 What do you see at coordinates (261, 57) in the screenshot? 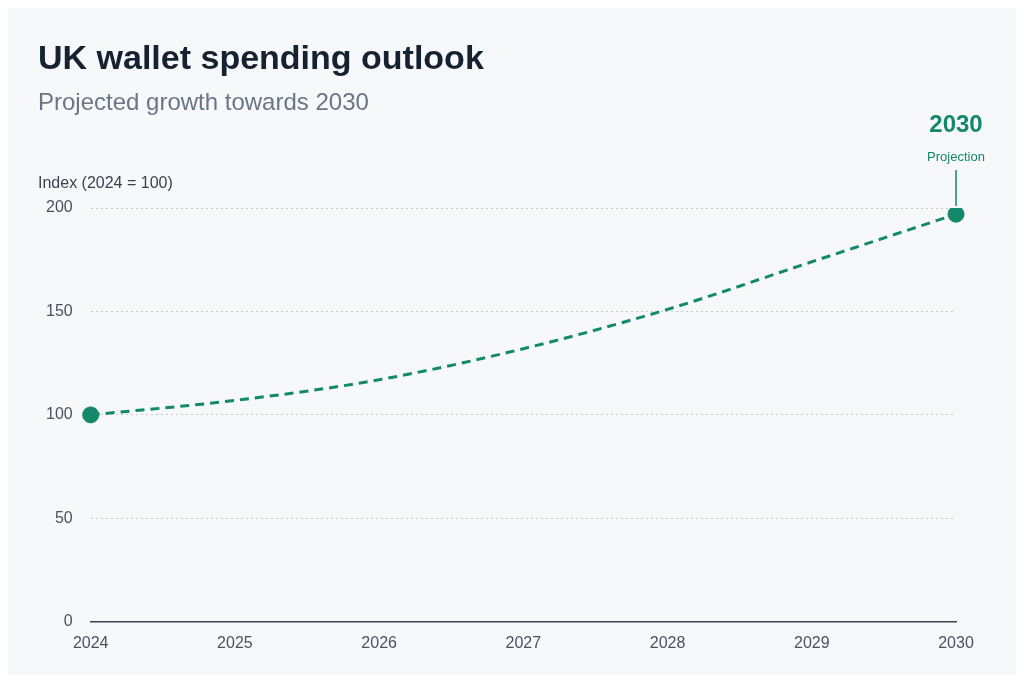
I see `chart-title: UK wallet spending outlook` at bounding box center [261, 57].